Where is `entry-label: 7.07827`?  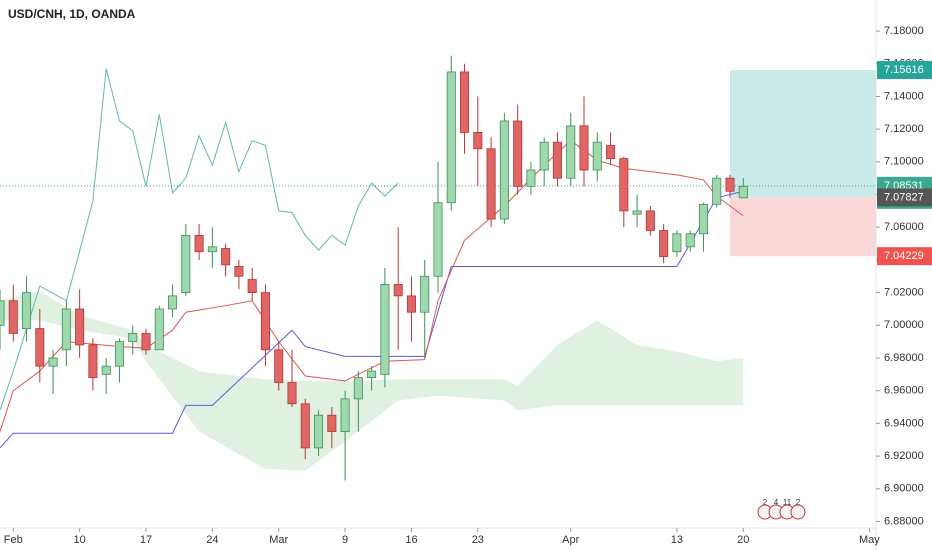
entry-label: 7.07827 is located at coordinates (904, 197).